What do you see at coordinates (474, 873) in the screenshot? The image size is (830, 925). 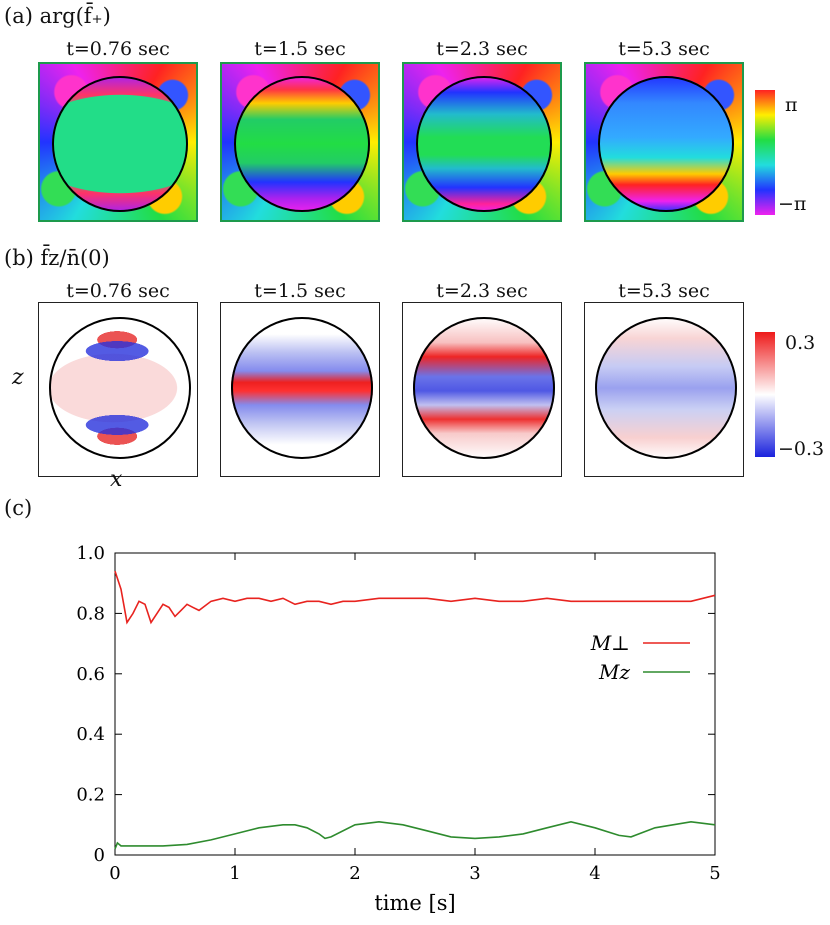 I see `x-tick-label: 3` at bounding box center [474, 873].